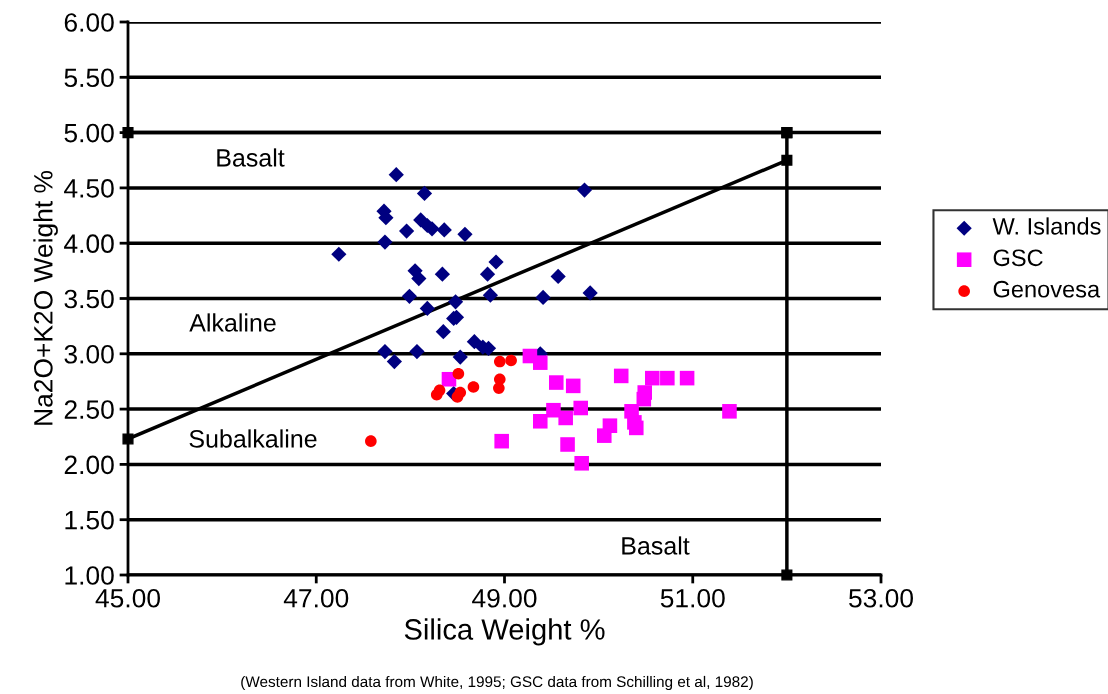 The image size is (1108, 694). I want to click on y-tick-label: 5.00, so click(89, 133).